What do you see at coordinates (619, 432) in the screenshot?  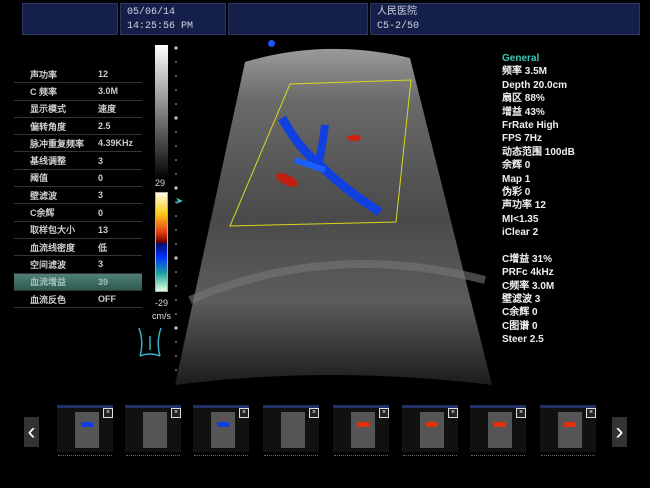 I see `thumbnail-next-button: ›` at bounding box center [619, 432].